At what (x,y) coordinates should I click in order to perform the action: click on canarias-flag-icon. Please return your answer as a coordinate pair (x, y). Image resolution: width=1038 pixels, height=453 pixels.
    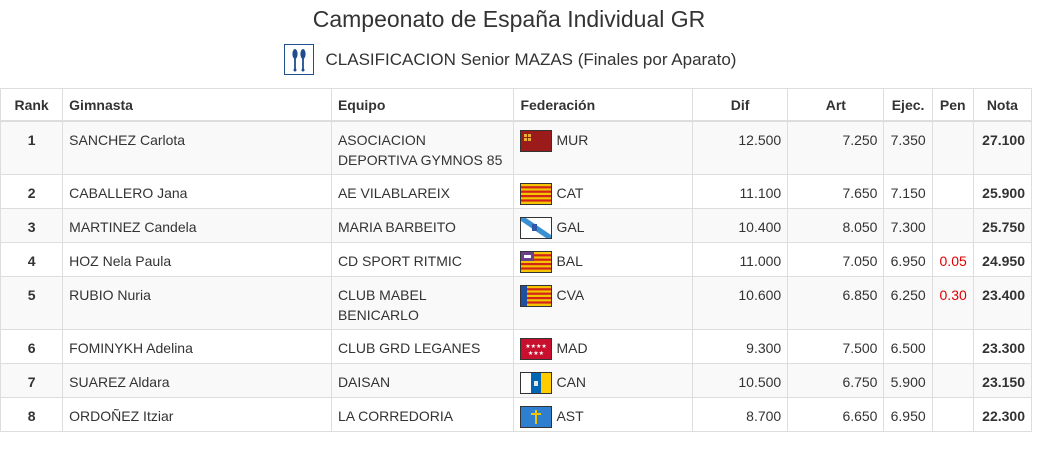
    Looking at the image, I should click on (536, 383).